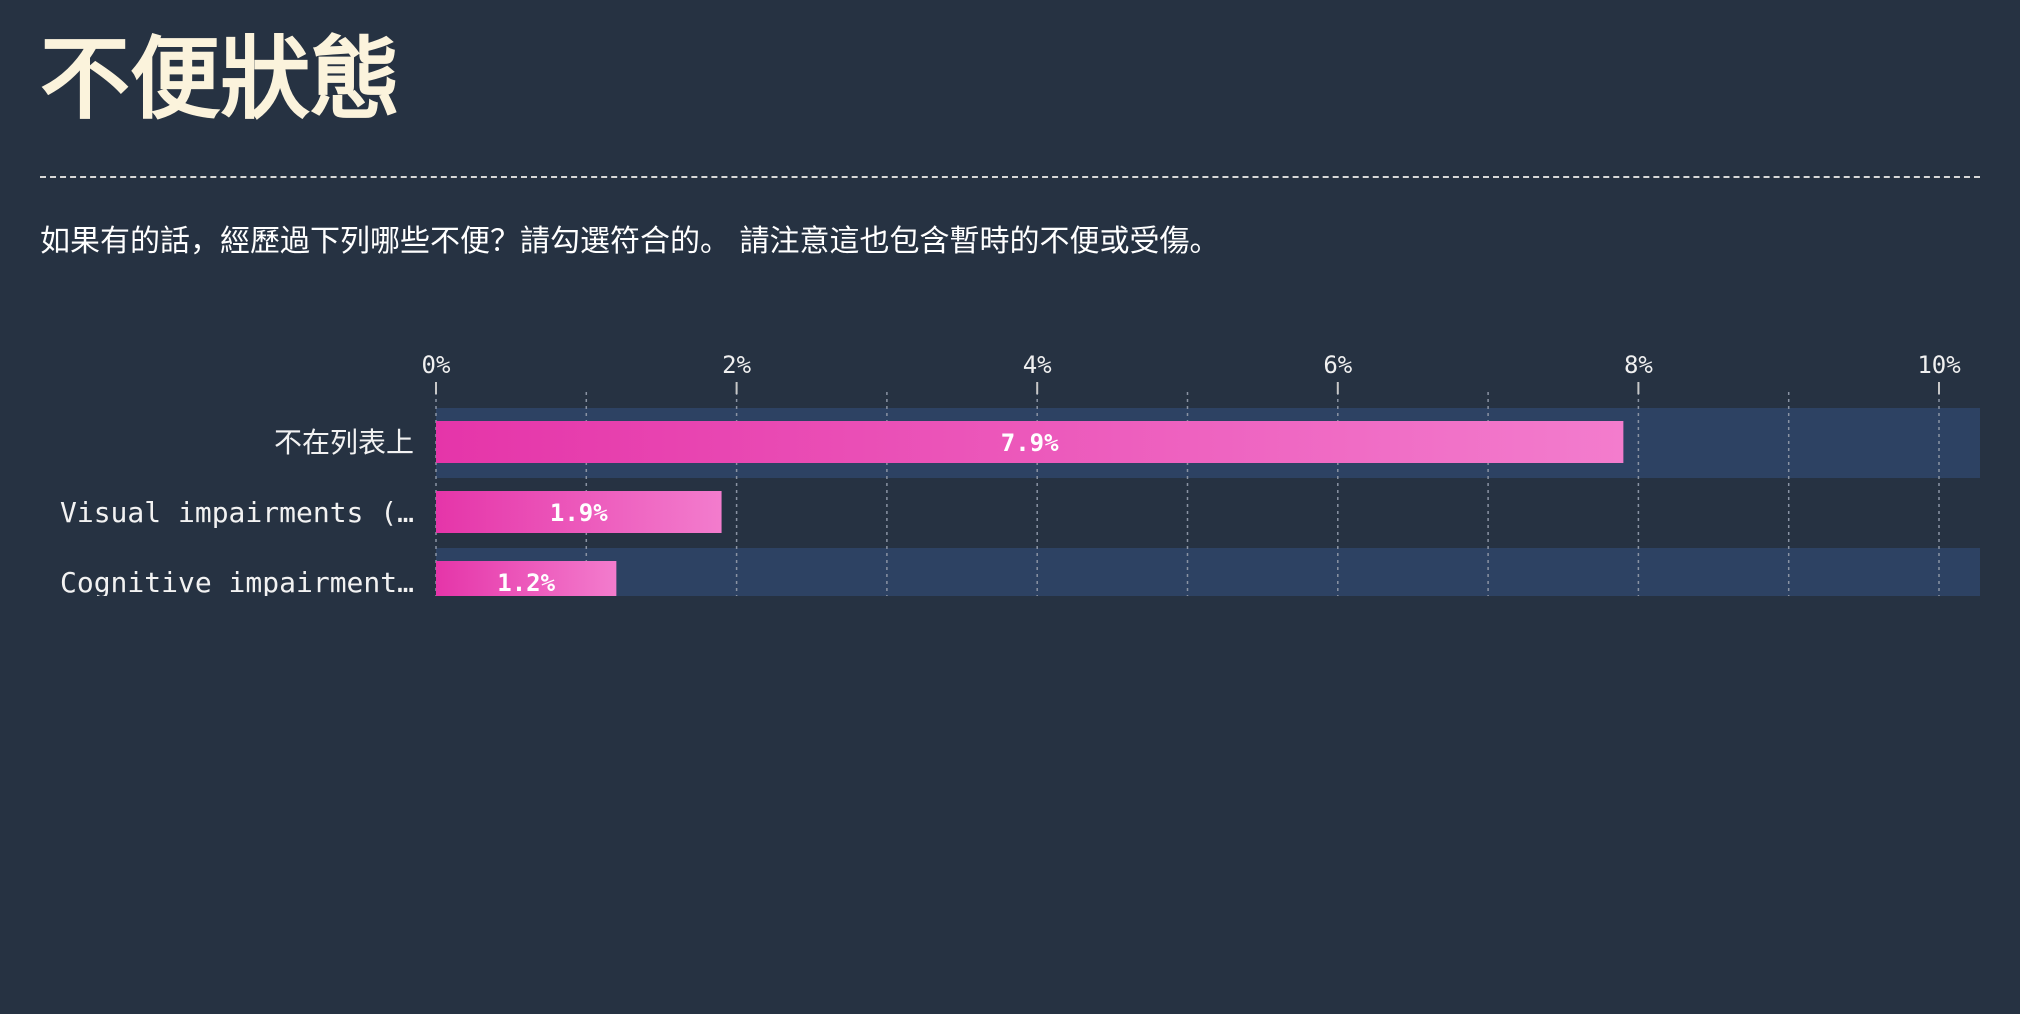 The image size is (2020, 1014). Describe the element at coordinates (1638, 365) in the screenshot. I see `x-tick-label: 8%` at that location.